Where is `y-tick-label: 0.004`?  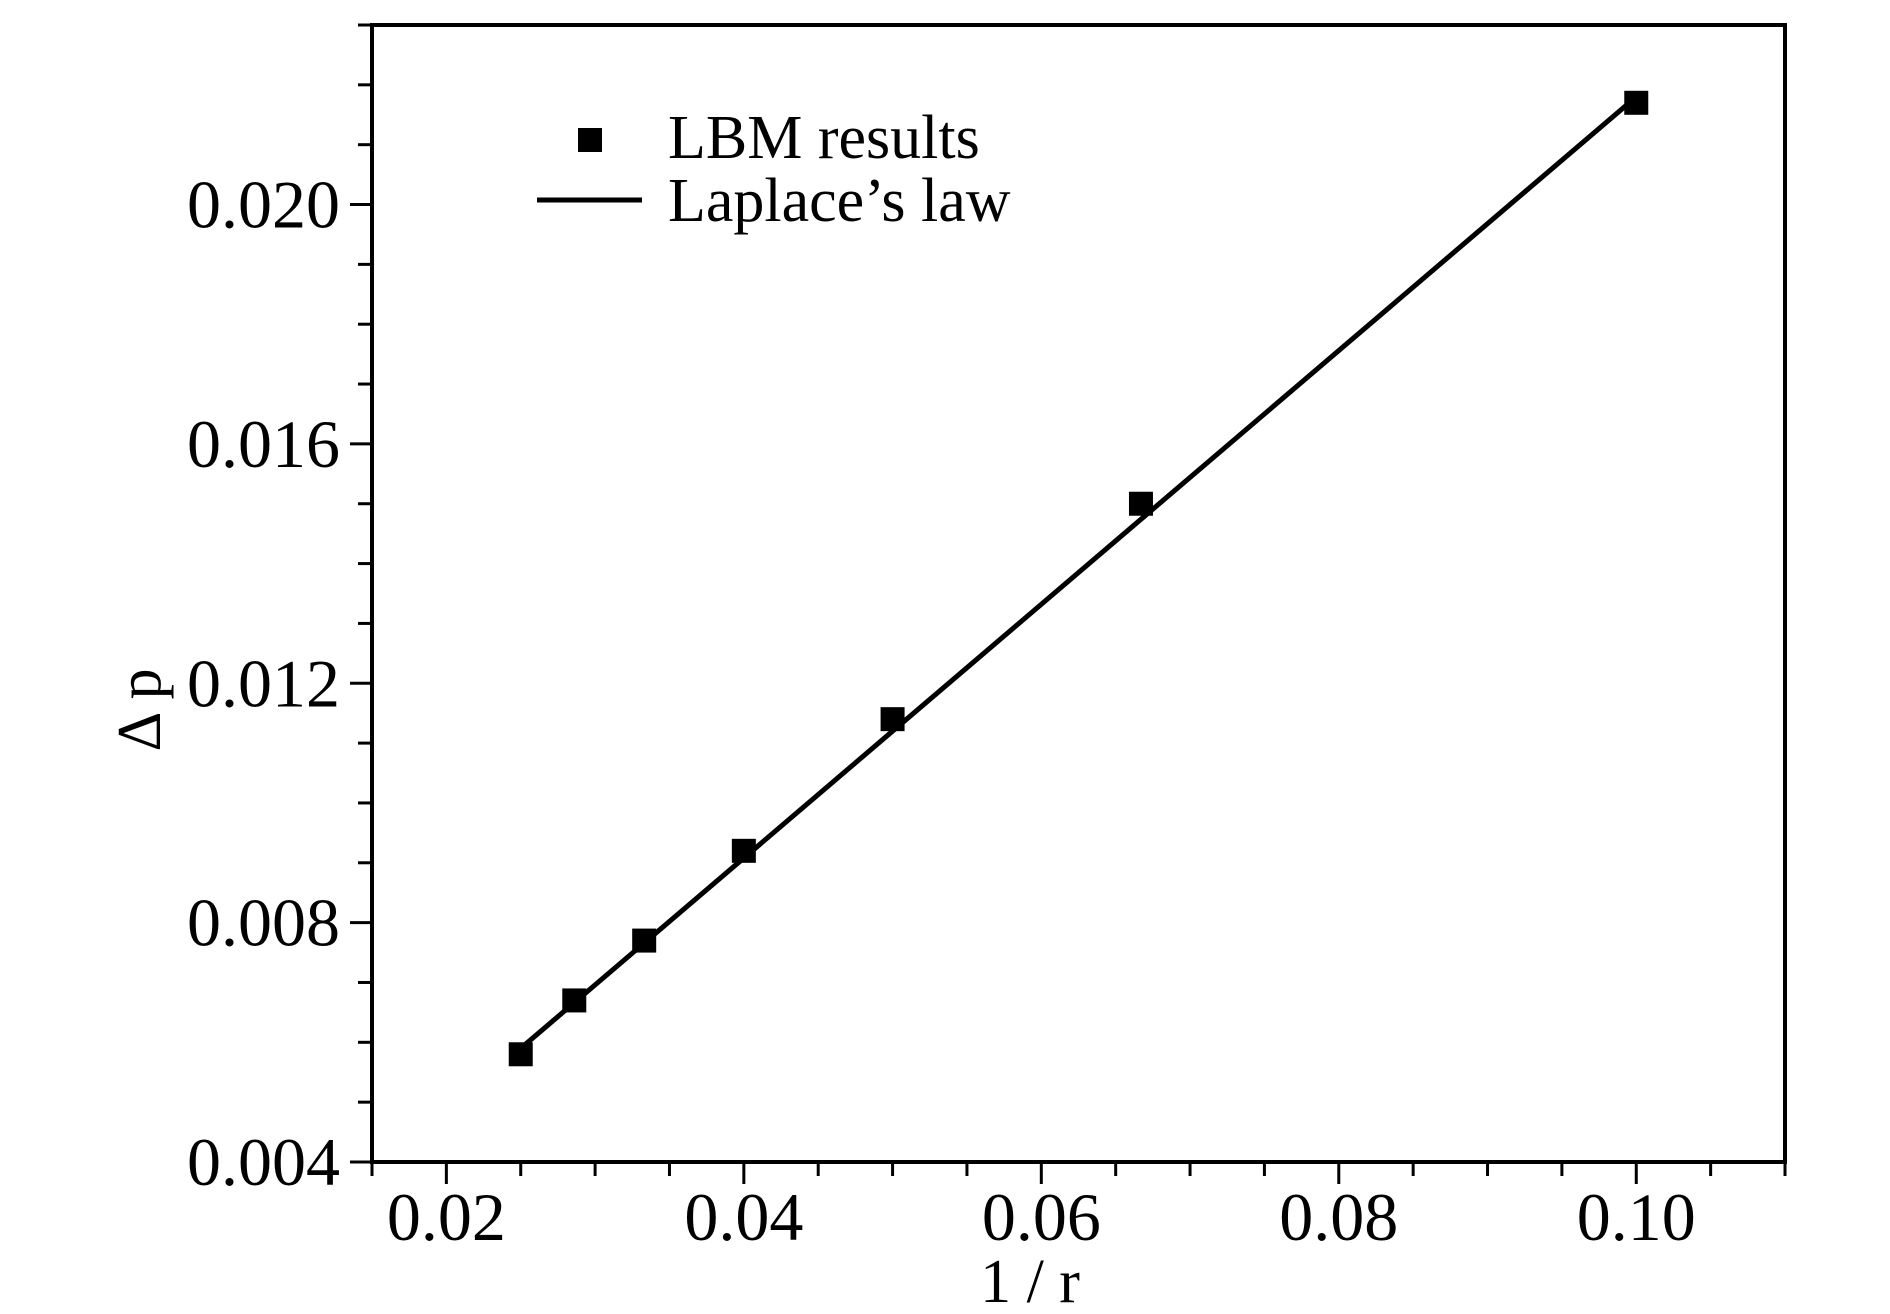
y-tick-label: 0.004 is located at coordinates (263, 1162).